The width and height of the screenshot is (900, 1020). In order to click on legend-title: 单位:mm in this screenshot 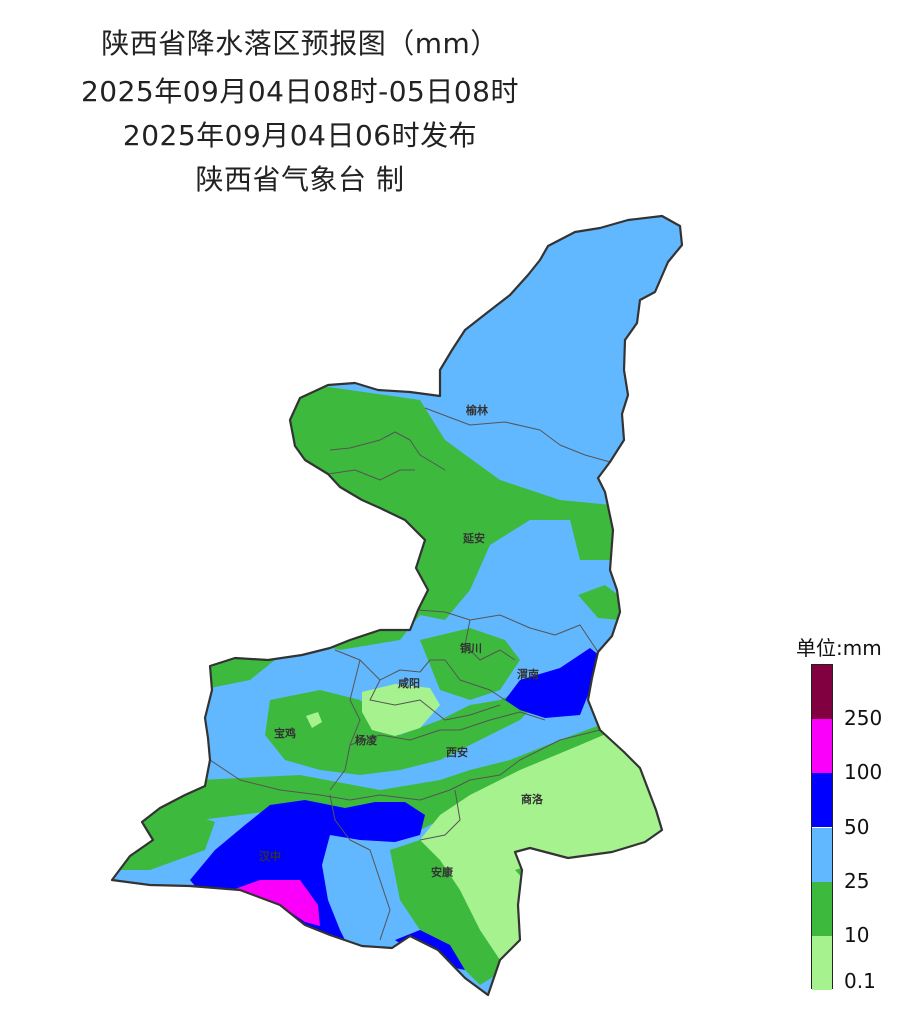, I will do `click(839, 648)`.